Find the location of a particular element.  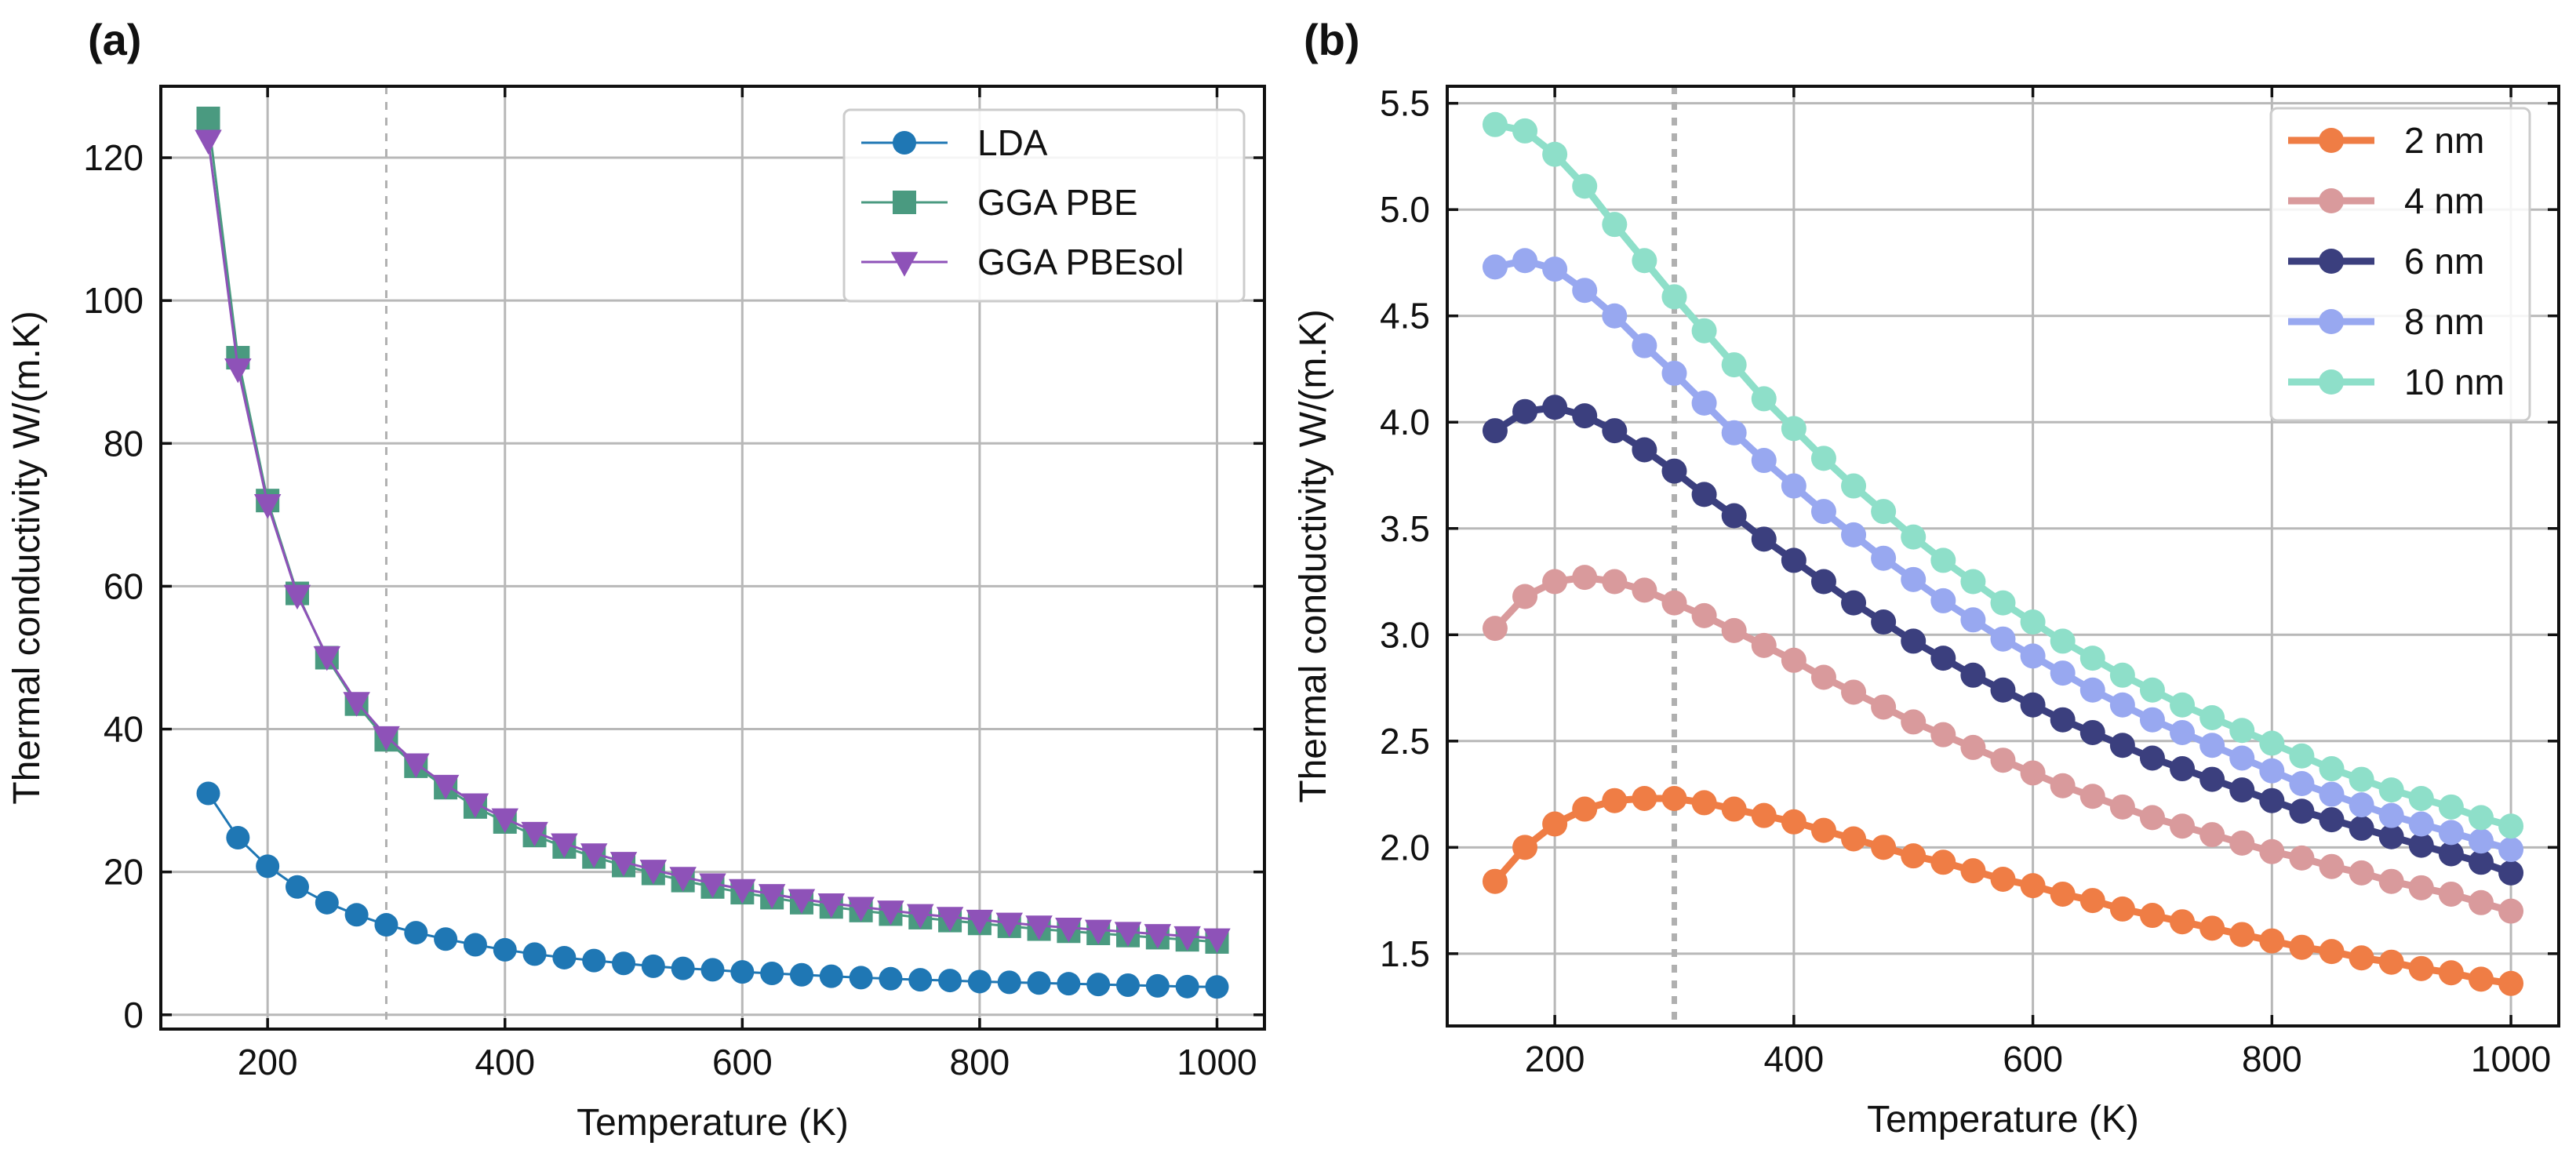

panel-b-ytick-label: 3.5 is located at coordinates (1405, 528).